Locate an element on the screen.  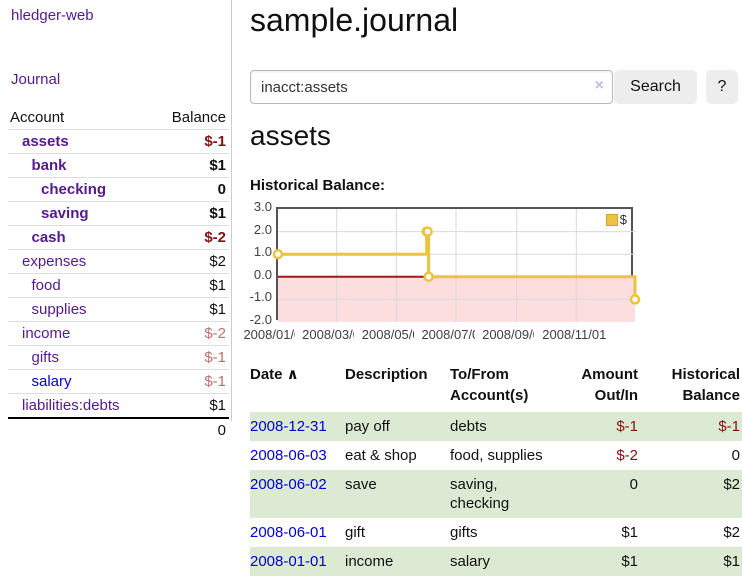
accounts-table-header: Account Balance is located at coordinates (118, 118).